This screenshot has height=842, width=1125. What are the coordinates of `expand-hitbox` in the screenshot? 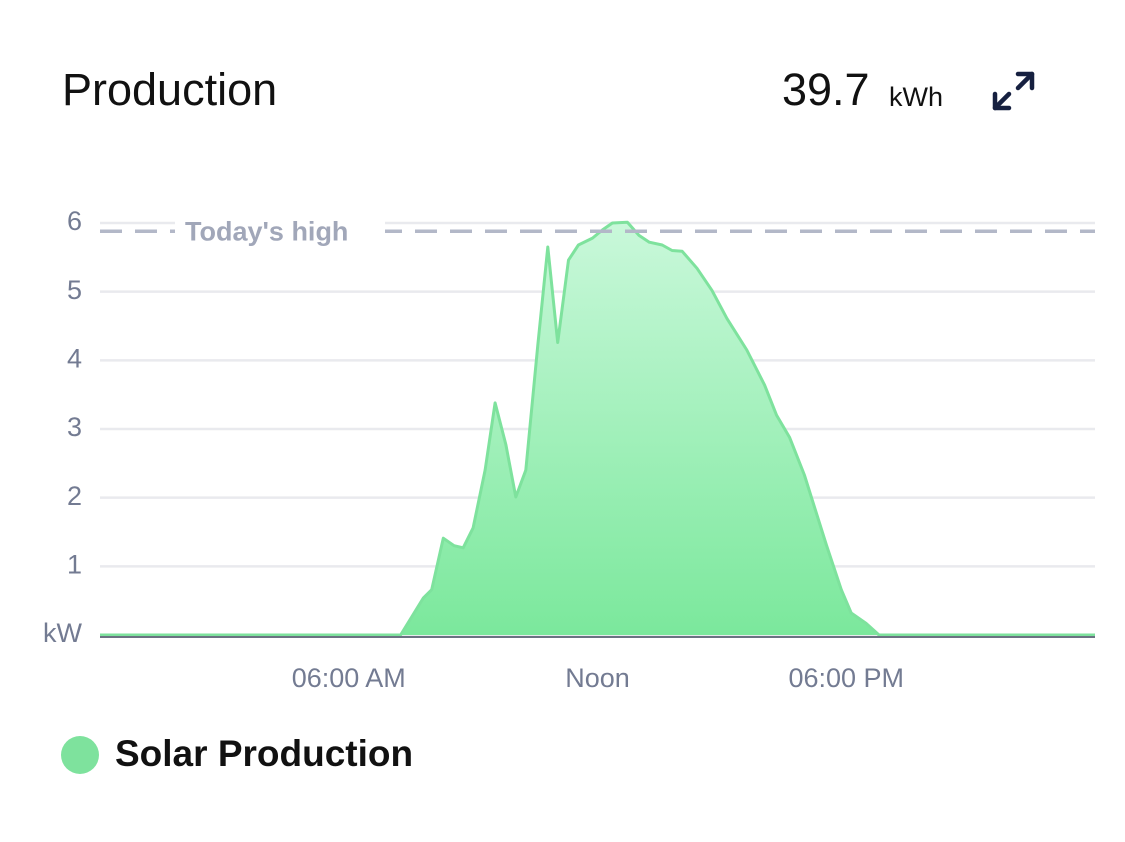 It's located at (1013, 91).